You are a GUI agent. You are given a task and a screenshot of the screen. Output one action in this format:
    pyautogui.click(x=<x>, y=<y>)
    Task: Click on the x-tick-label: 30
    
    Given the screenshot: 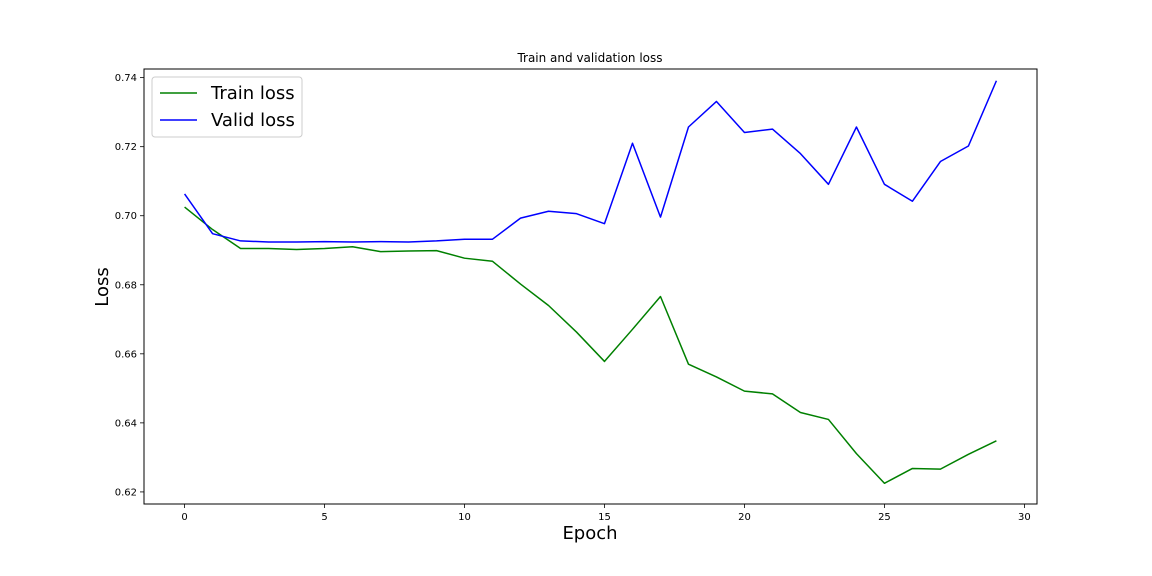 What is the action you would take?
    pyautogui.click(x=1024, y=517)
    